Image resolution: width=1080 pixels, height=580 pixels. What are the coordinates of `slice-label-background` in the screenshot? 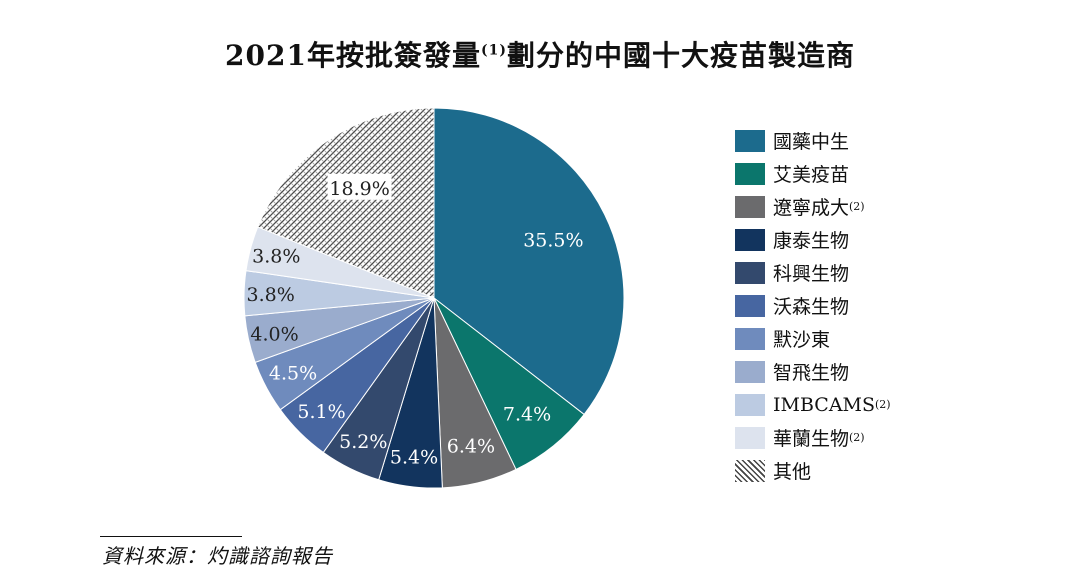 It's located at (359, 186).